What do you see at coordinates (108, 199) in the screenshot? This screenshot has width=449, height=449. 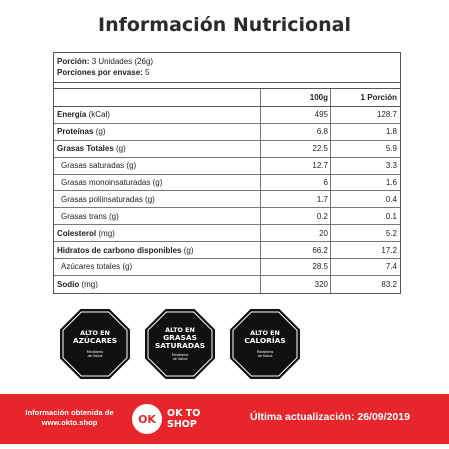 I see `nutrient-label: Grasas poliinsaturadas (g)` at bounding box center [108, 199].